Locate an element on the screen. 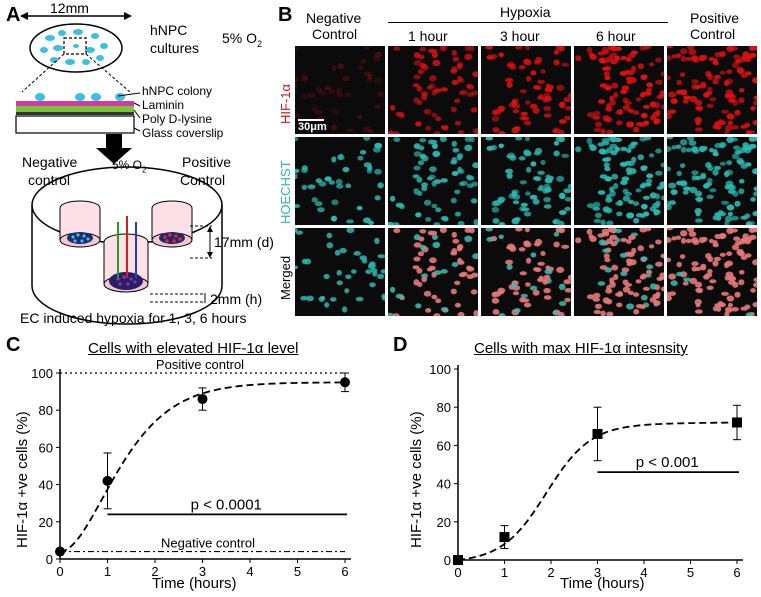 The width and height of the screenshot is (761, 597). positive-control-label: Positive control is located at coordinates (200, 364).